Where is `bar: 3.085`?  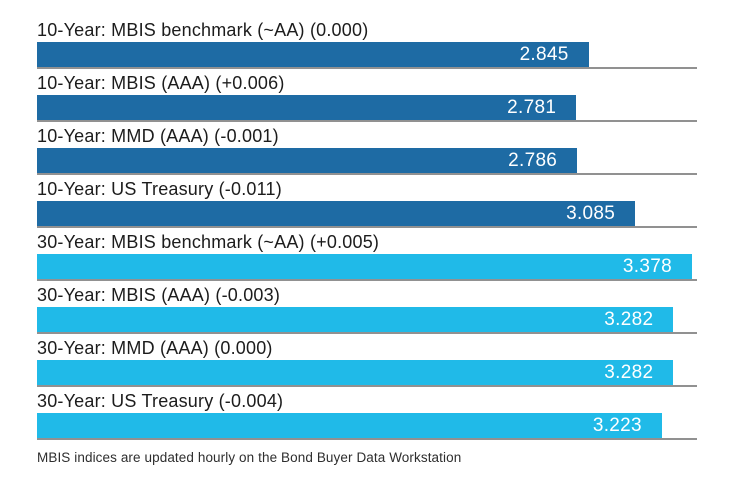 bar: 3.085 is located at coordinates (336, 213).